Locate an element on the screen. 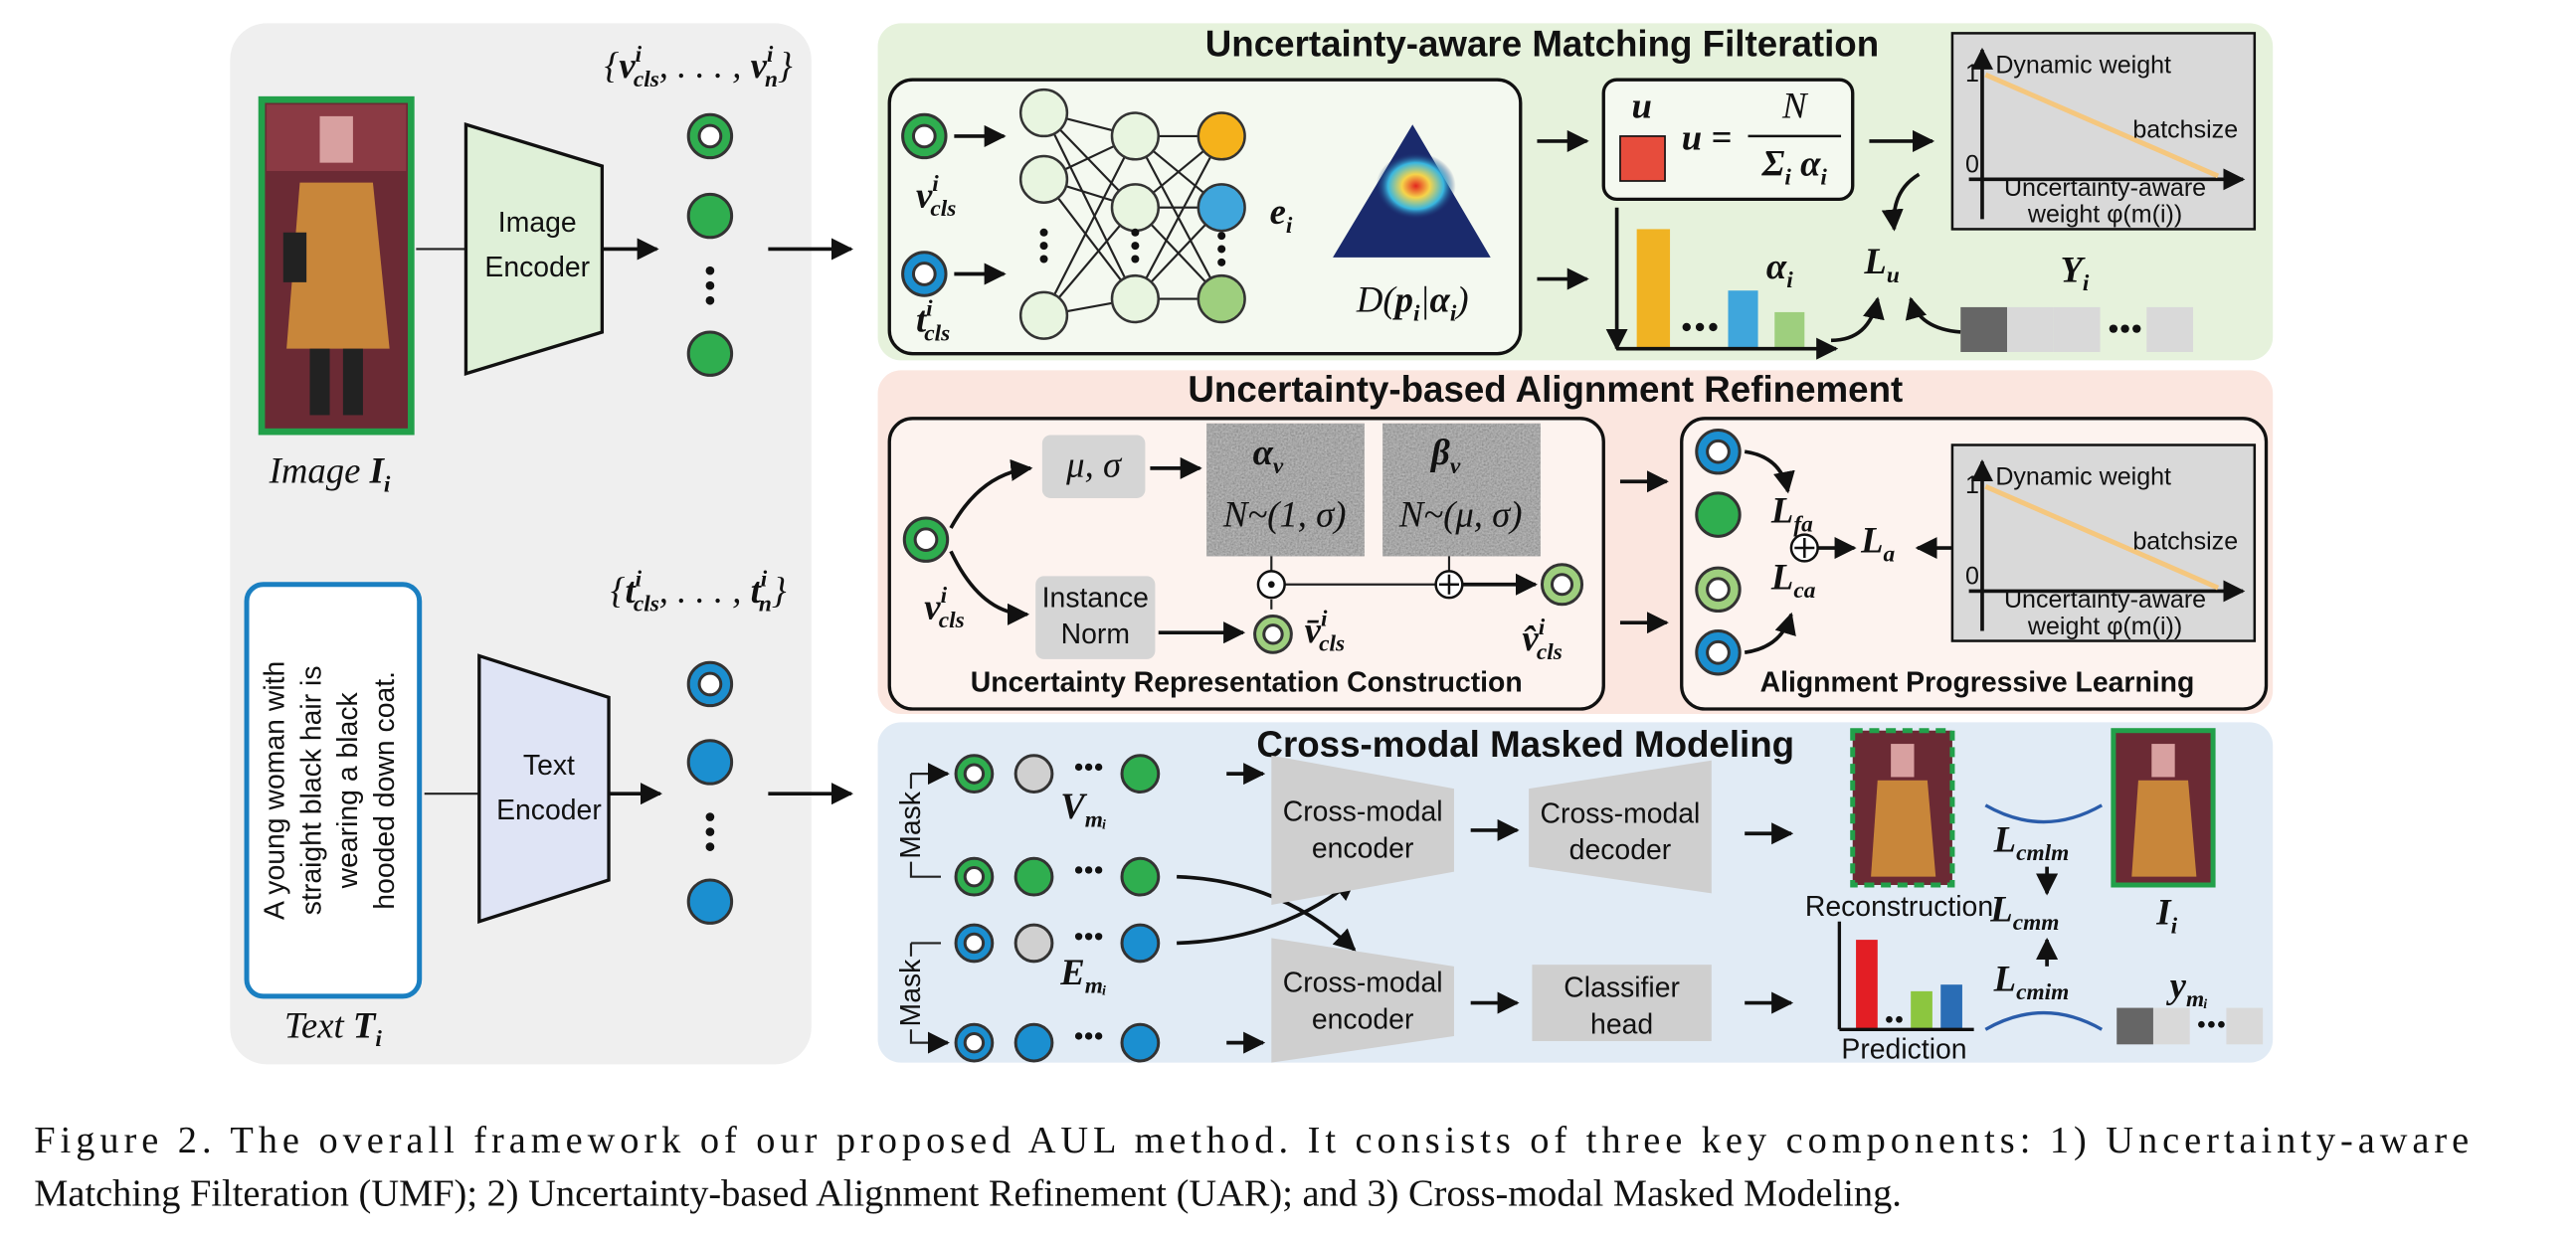 This screenshot has width=2576, height=1237. chart-caption: weight φ(m(i)) is located at coordinates (2104, 215).